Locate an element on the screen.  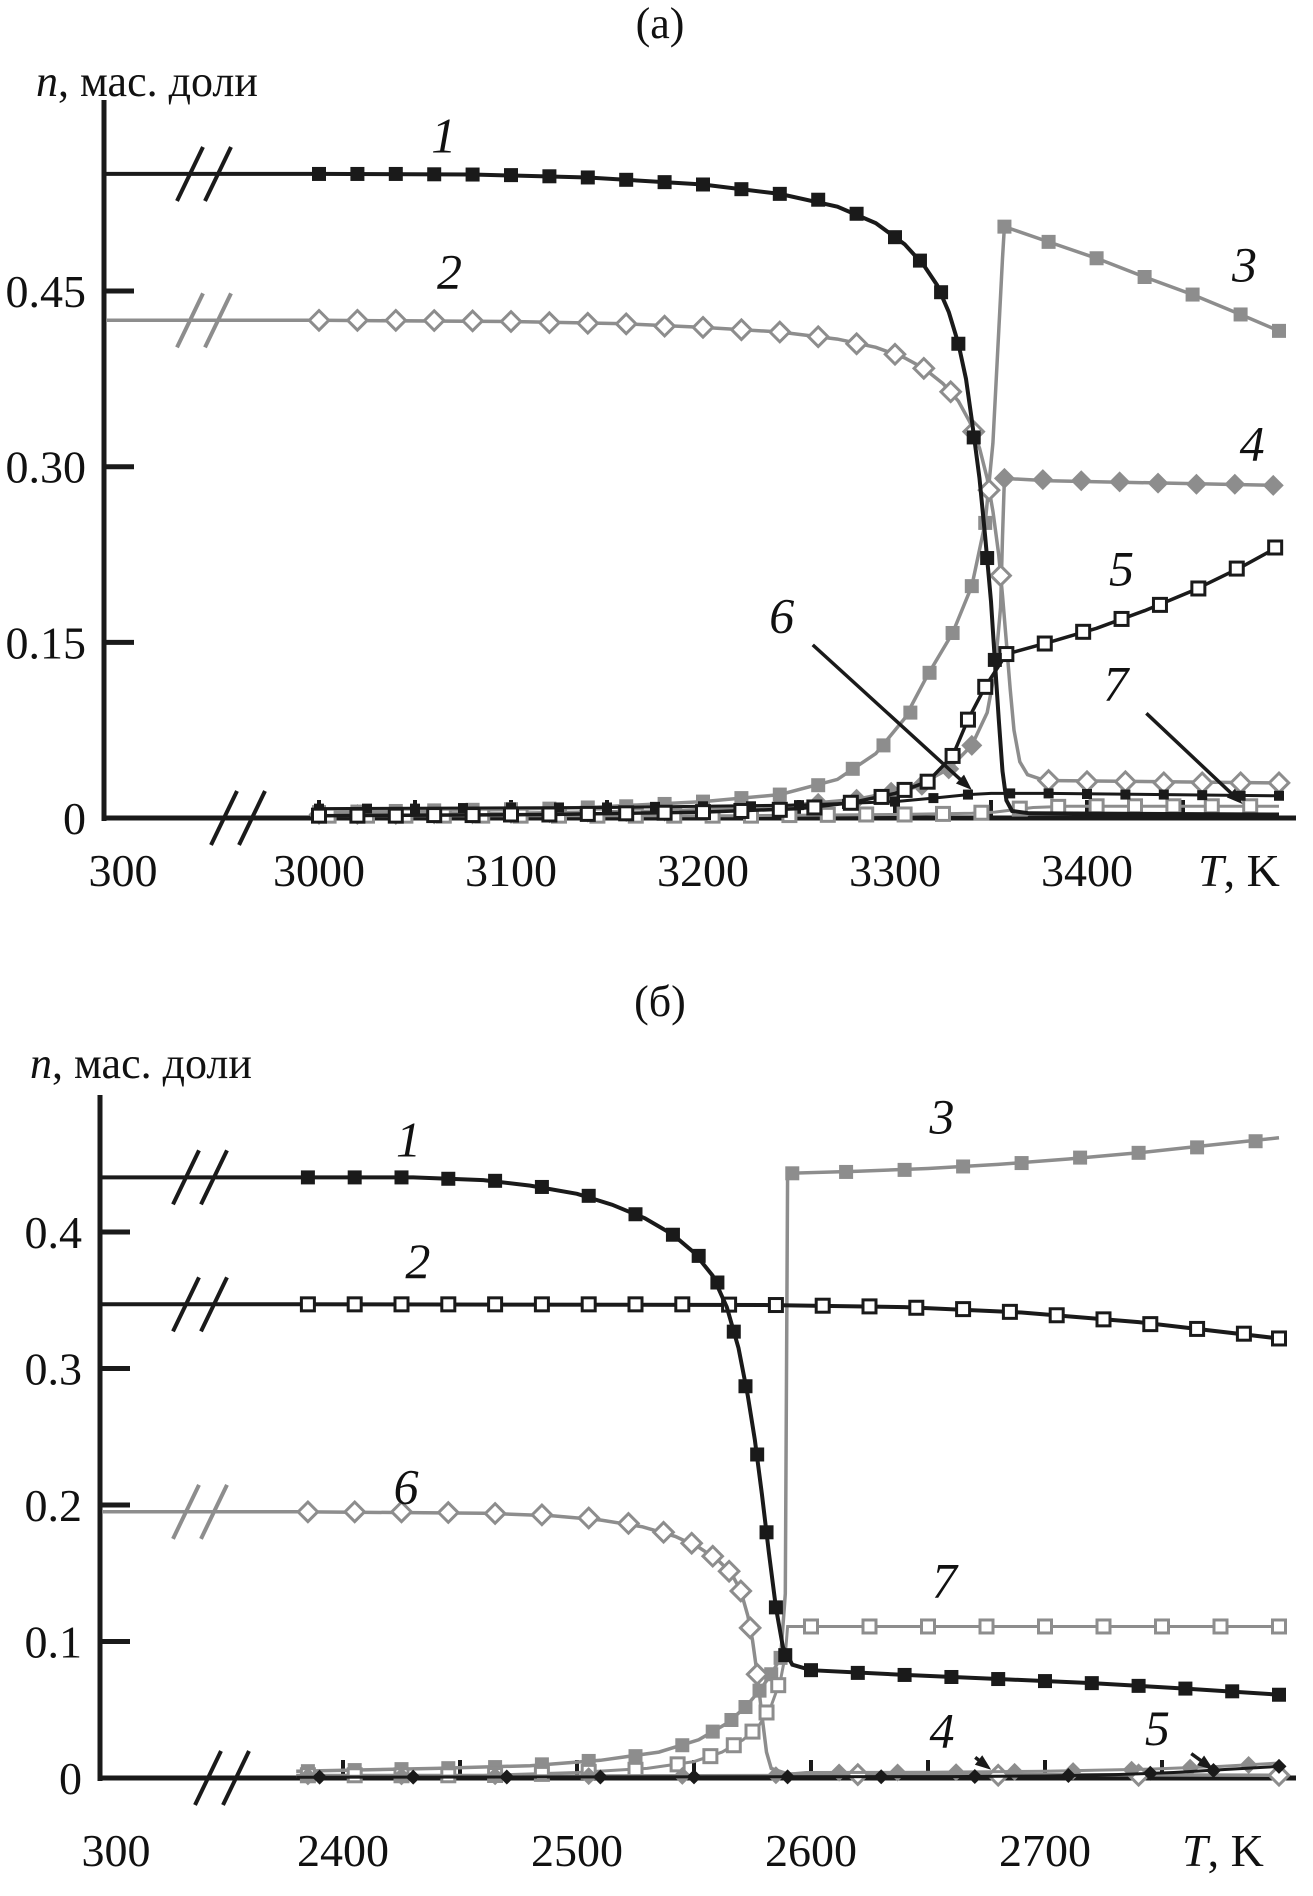
x-tick-label-b: 2400 is located at coordinates (343, 1850).